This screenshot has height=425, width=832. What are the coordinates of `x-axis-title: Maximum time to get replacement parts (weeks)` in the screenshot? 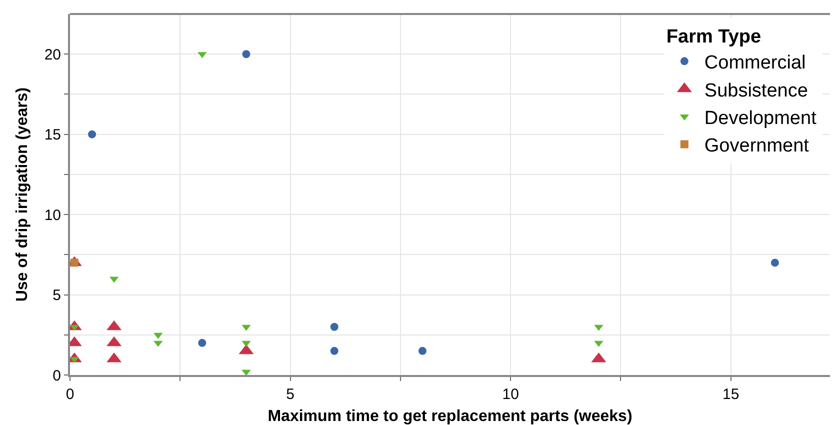 It's located at (450, 416).